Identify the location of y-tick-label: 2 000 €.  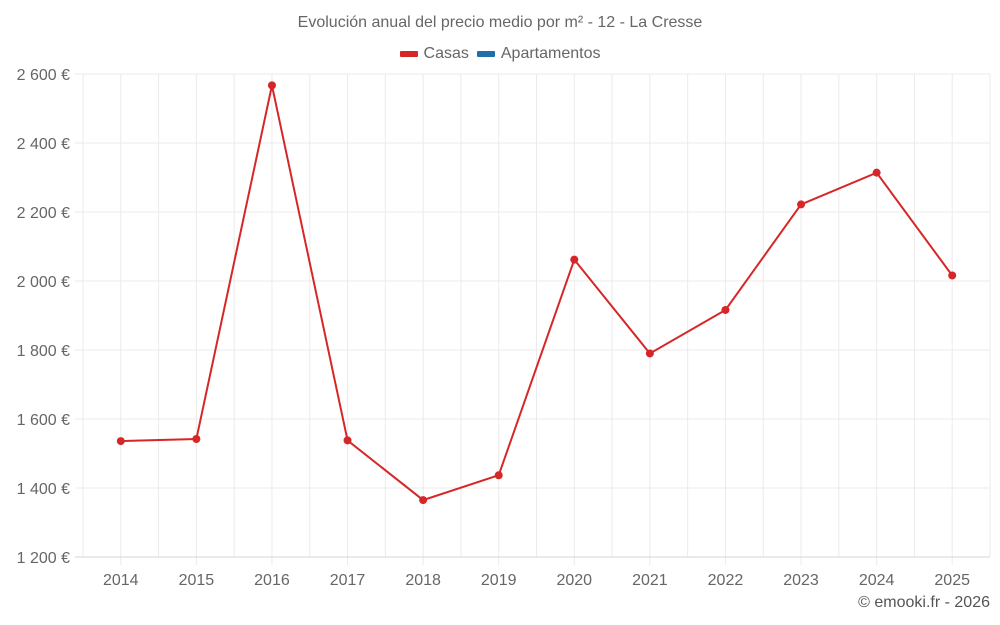
(43, 282).